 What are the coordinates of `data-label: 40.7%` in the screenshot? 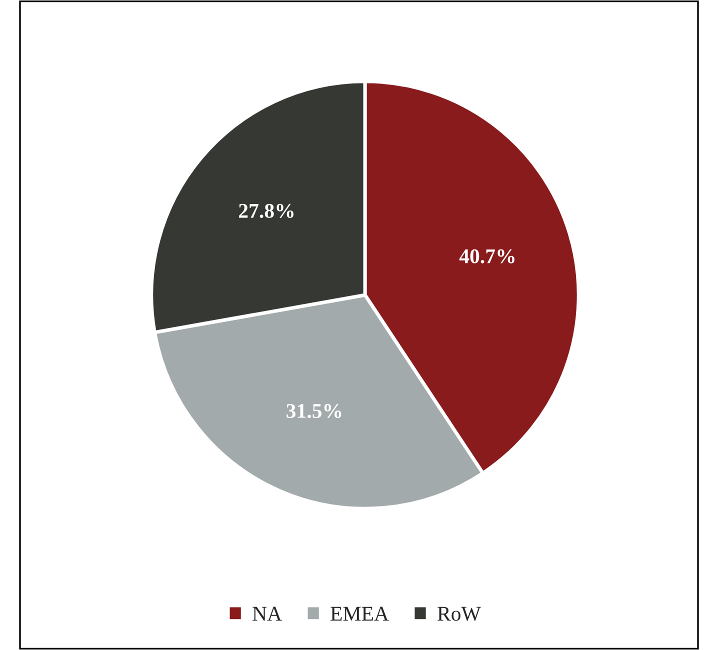 It's located at (486, 256).